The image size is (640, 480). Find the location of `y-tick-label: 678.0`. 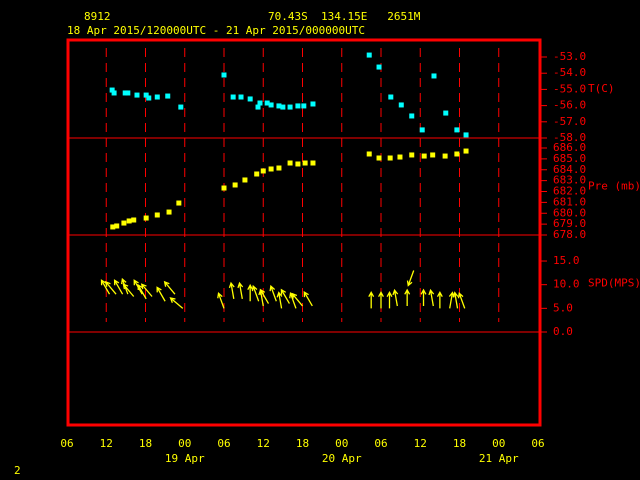

y-tick-label: 678.0 is located at coordinates (569, 234).